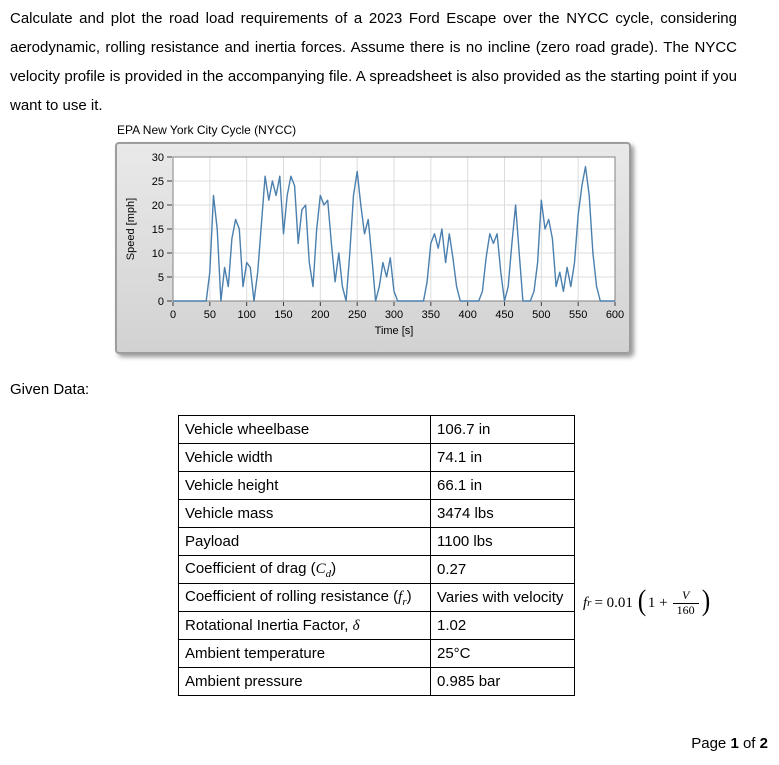 Image resolution: width=779 pixels, height=765 pixels. I want to click on parameter-math-symbol: C, so click(320, 568).